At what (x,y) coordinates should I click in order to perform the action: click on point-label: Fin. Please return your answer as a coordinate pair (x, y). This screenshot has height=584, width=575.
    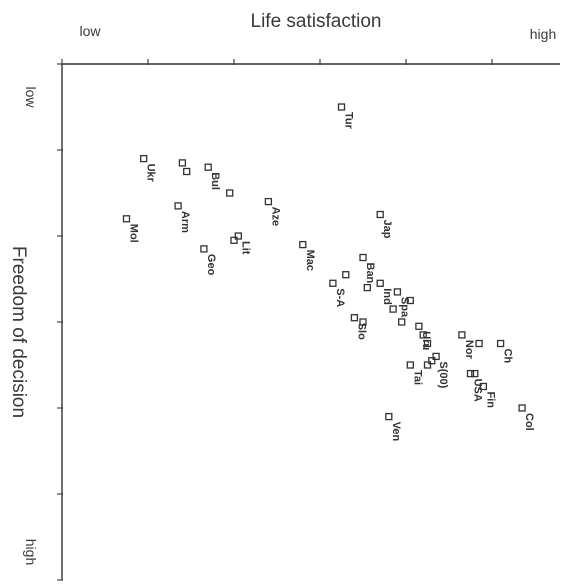
    Looking at the image, I should click on (490, 400).